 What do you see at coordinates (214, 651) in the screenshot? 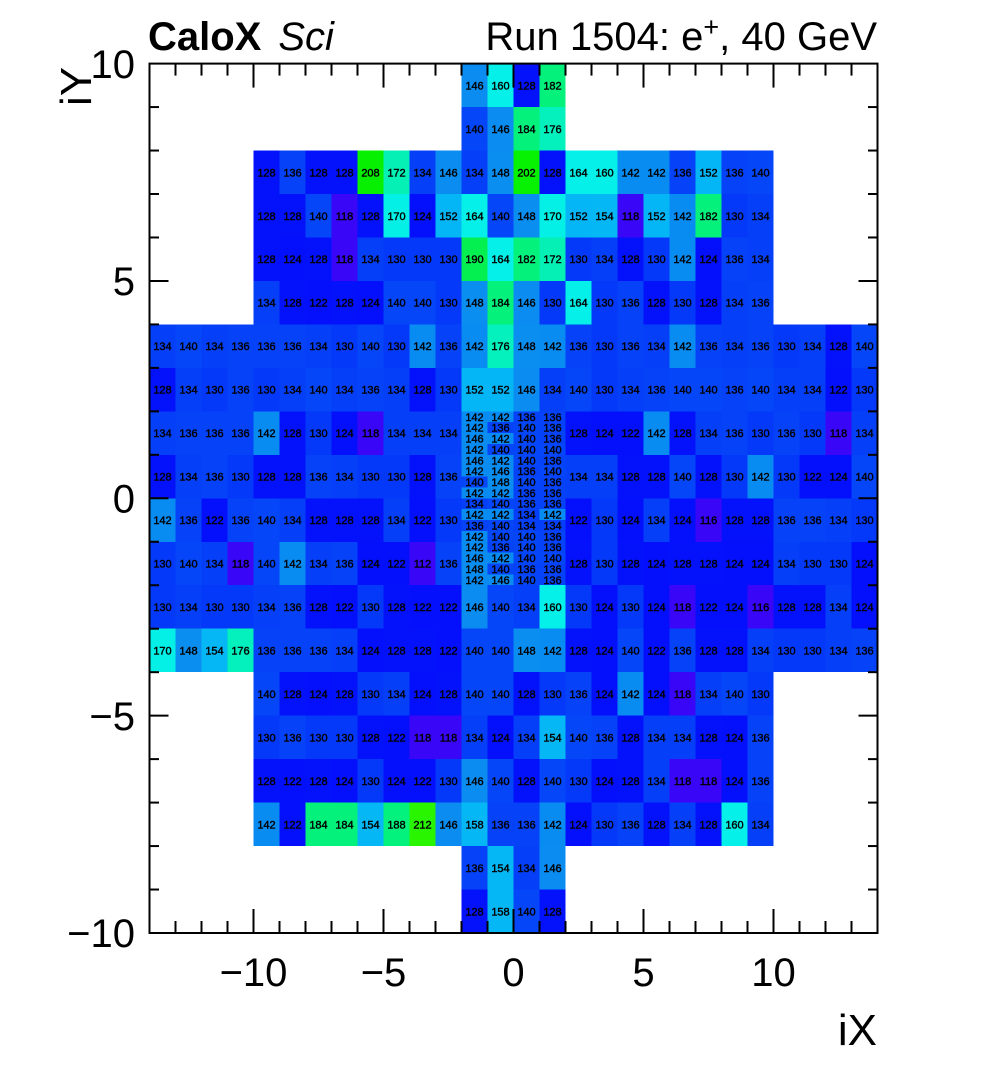
I see `svg-text: 154` at bounding box center [214, 651].